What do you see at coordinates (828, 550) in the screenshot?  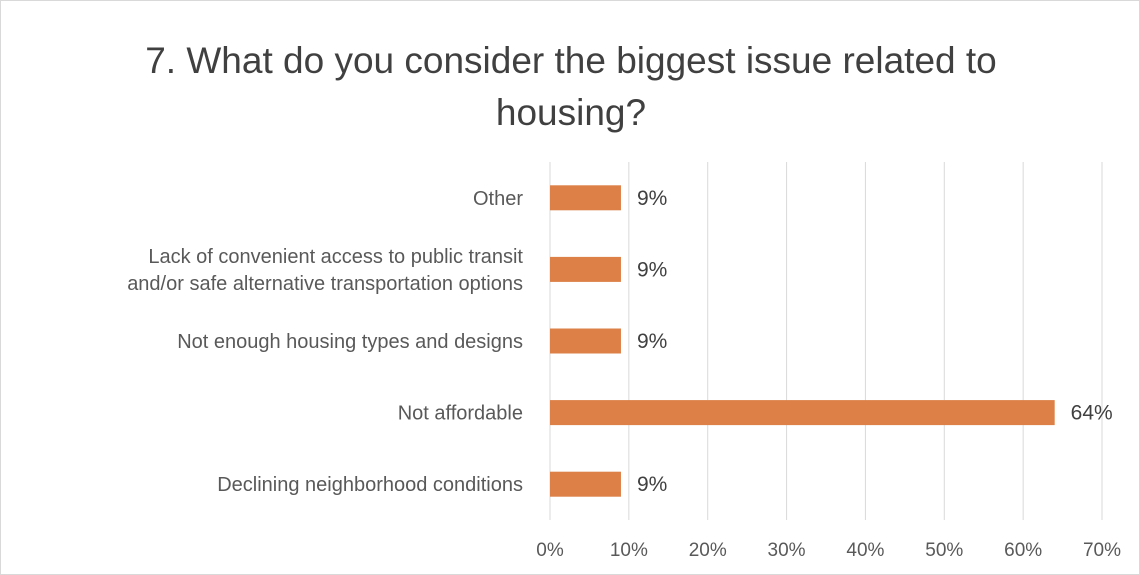 I see `tick-labels: 0% 10% 20% 30% 40% 50% 60% 70%` at bounding box center [828, 550].